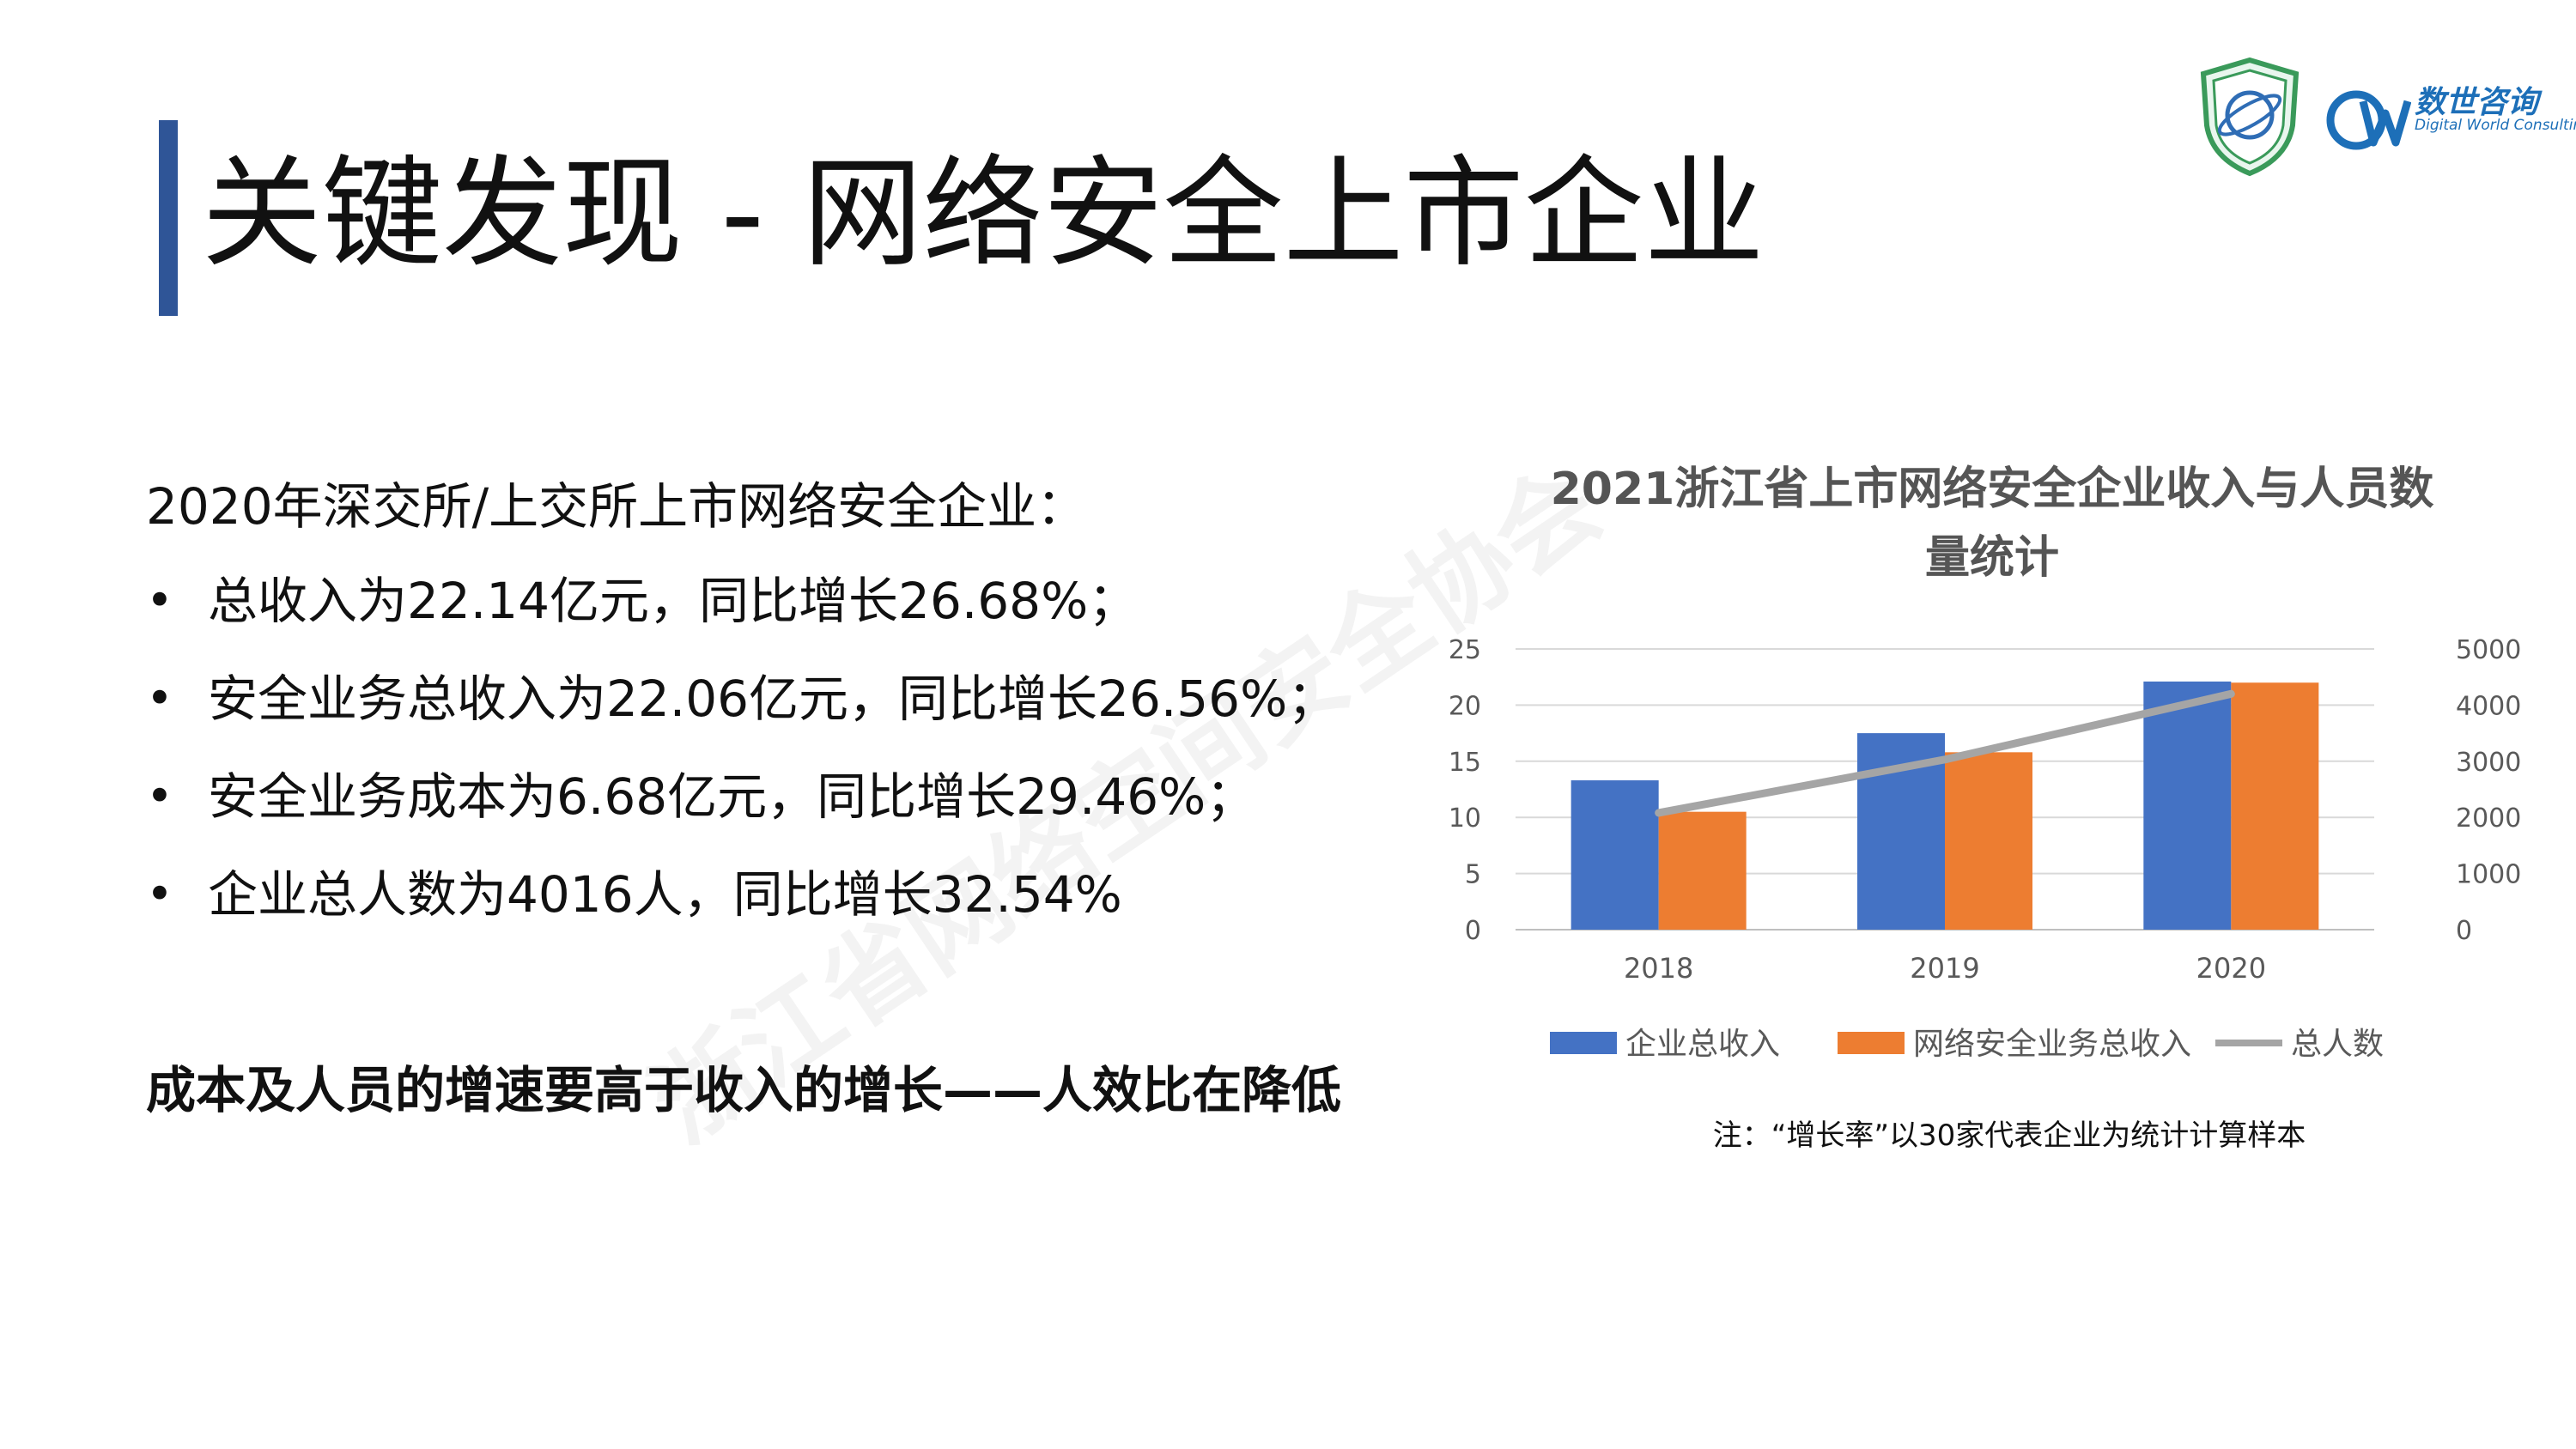 The image size is (2576, 1449). Describe the element at coordinates (169, 218) in the screenshot. I see `title-accent-bar` at that location.